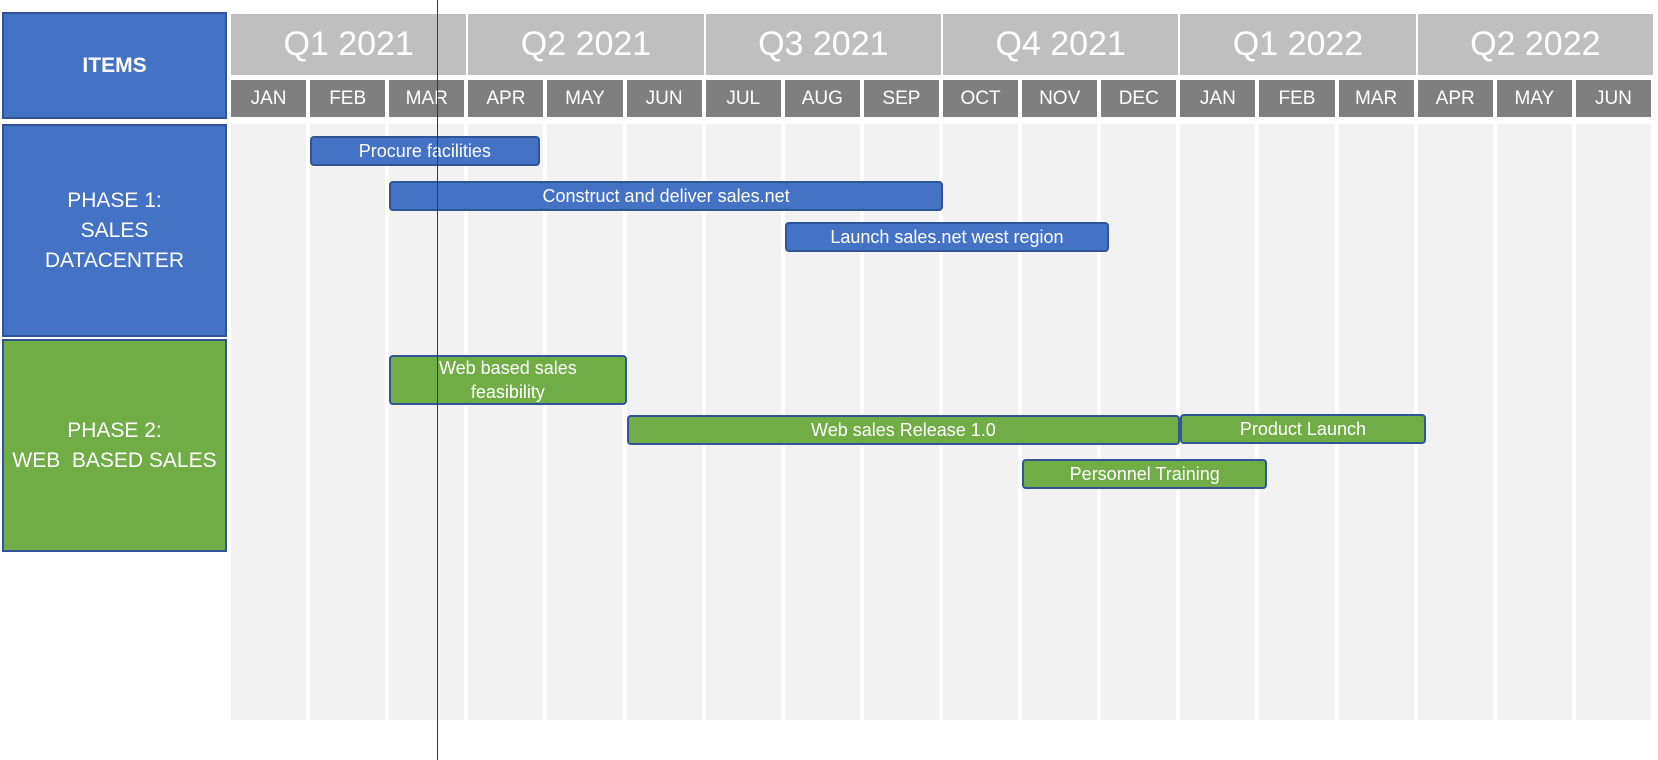  I want to click on phase-2-label-box: PHASE 2: WEB BASED SALES, so click(114, 445).